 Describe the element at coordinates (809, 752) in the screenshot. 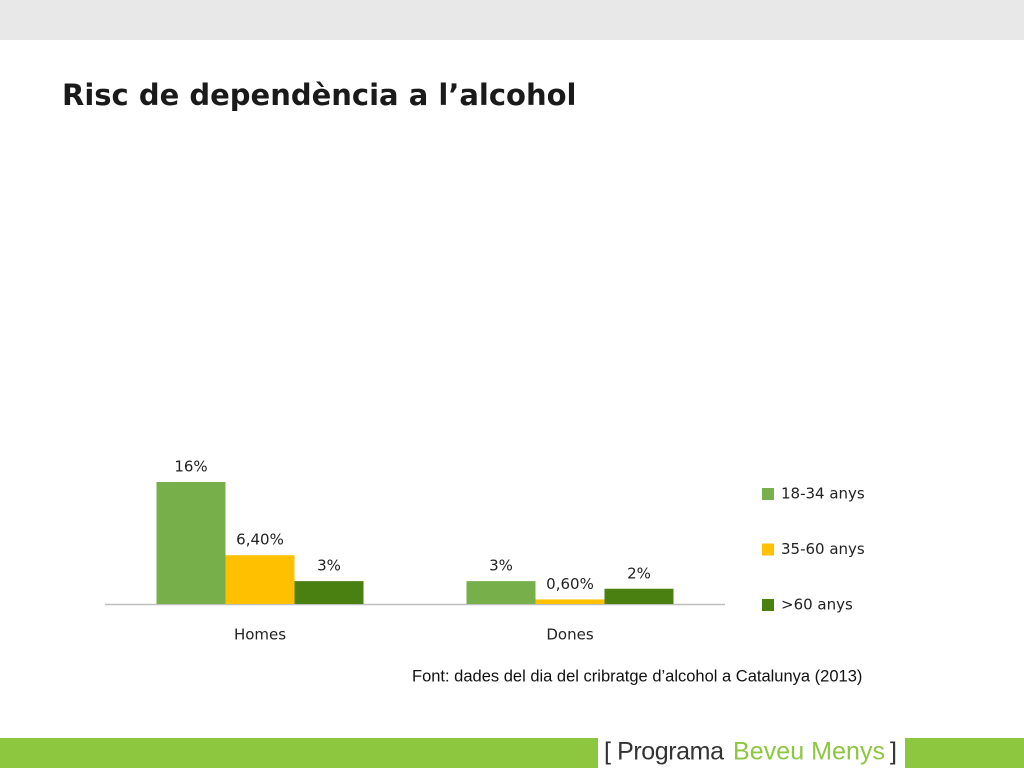

I see `footer-text: Beveu Menys` at that location.